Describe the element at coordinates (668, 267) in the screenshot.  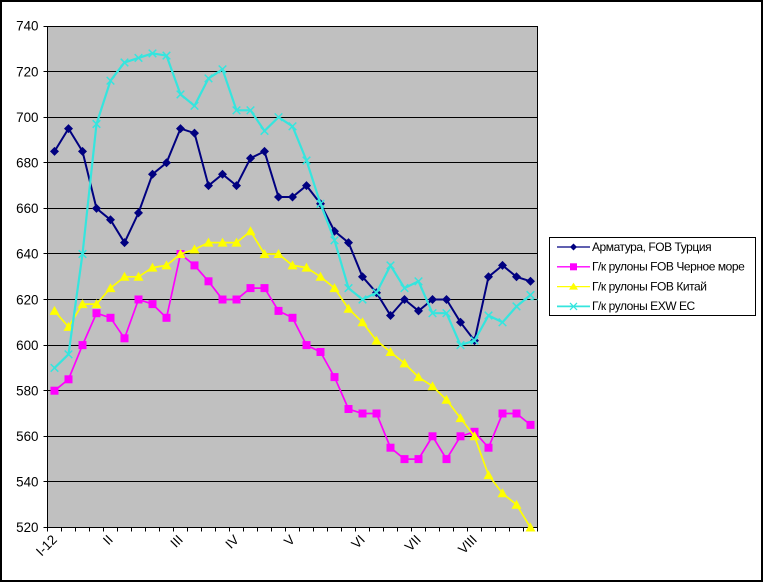
I see `svg-text: Г/к рулоны FOB Черное море` at that location.